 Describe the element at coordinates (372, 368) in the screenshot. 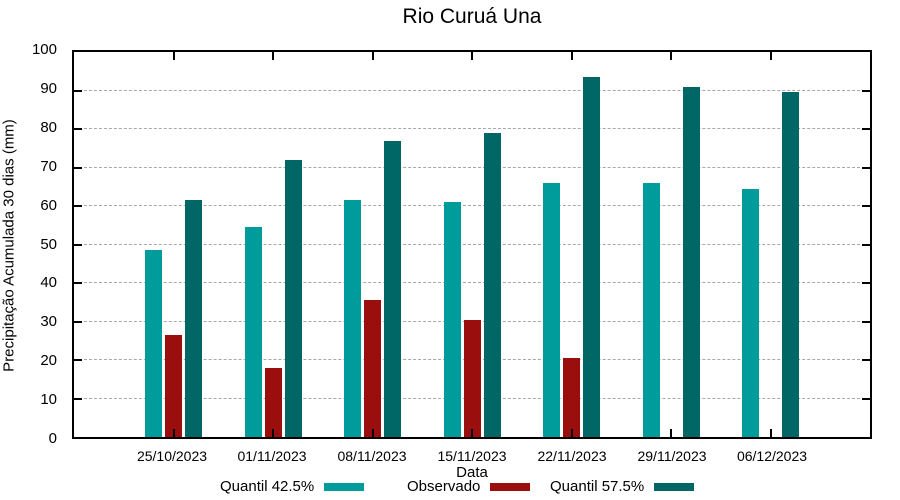

I see `bar-observado-08/11/2023` at that location.